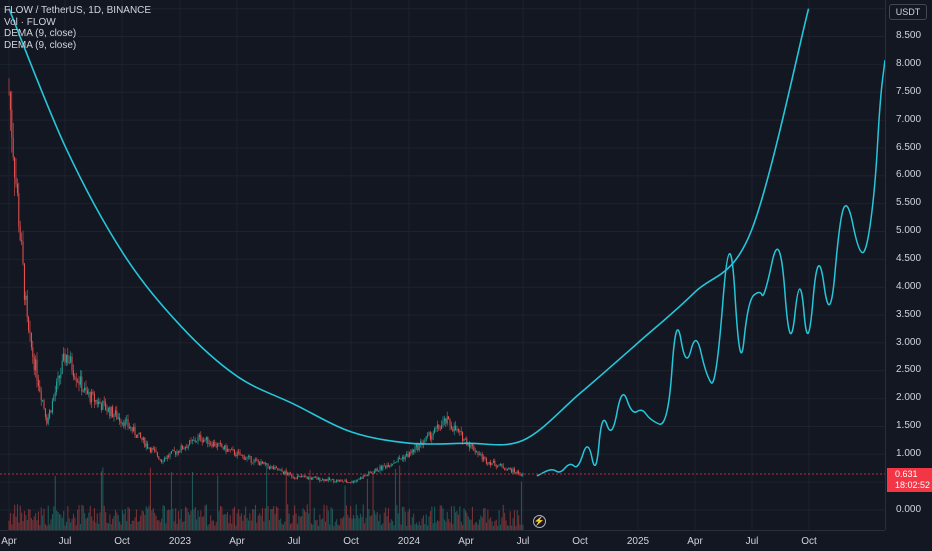 The width and height of the screenshot is (932, 551). I want to click on legend-volume: Vol · FLOW, so click(30, 22).